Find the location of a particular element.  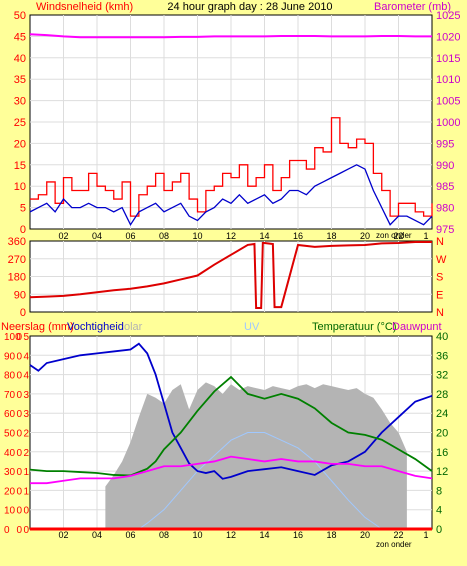

y-tick-label: 70 is located at coordinates (10, 395).